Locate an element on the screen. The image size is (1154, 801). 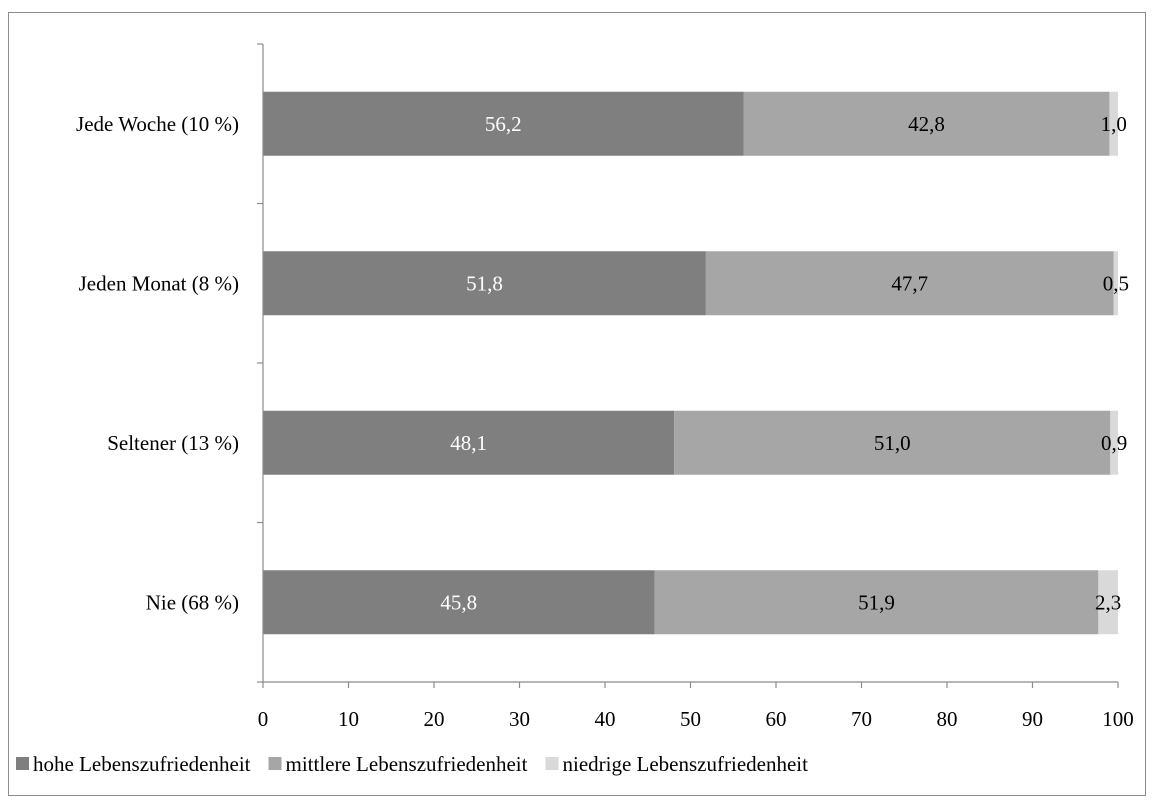
data-label: 1,0 is located at coordinates (1114, 124).